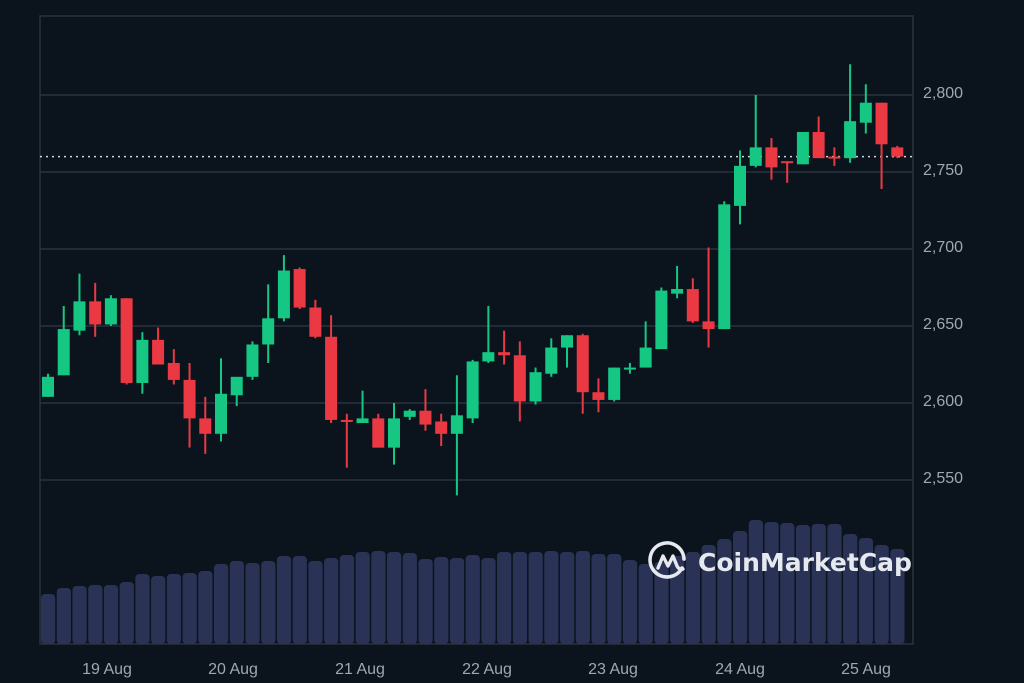  I want to click on x-tick-label: 21 Aug, so click(360, 669).